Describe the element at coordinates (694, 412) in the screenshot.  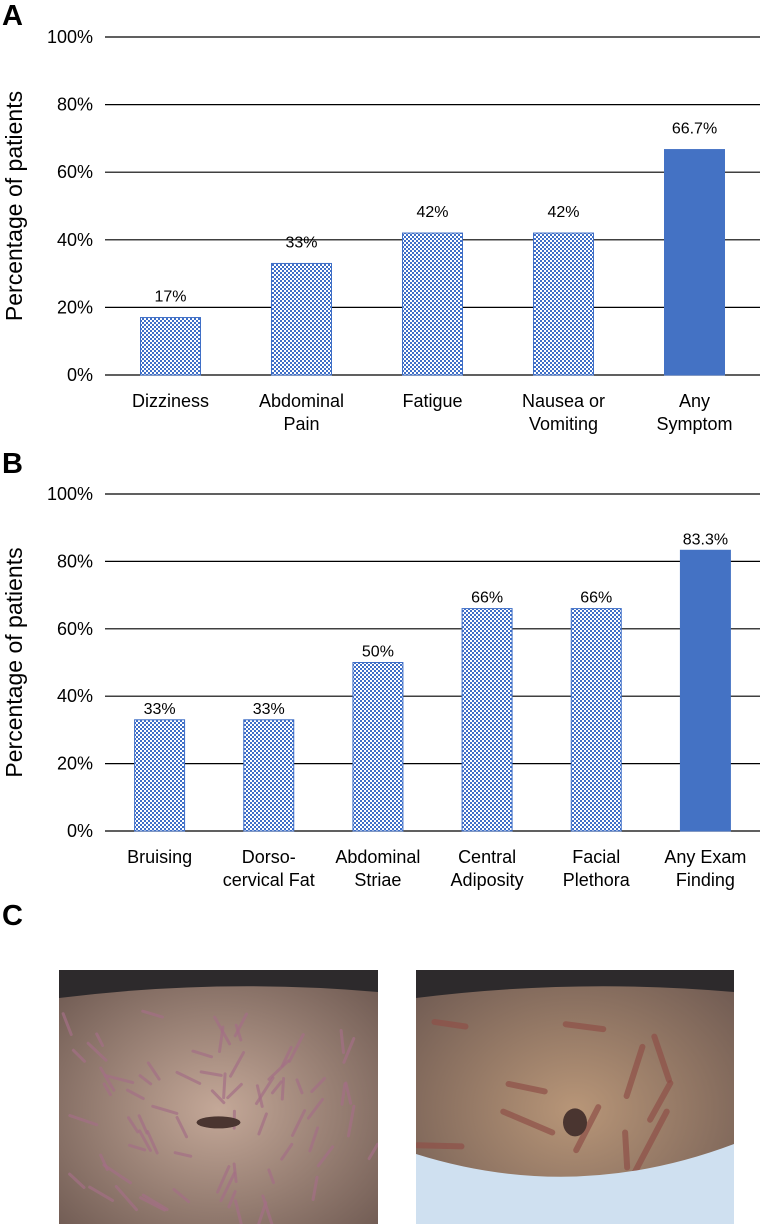
I see `x-tick-label: Any Symptom` at that location.